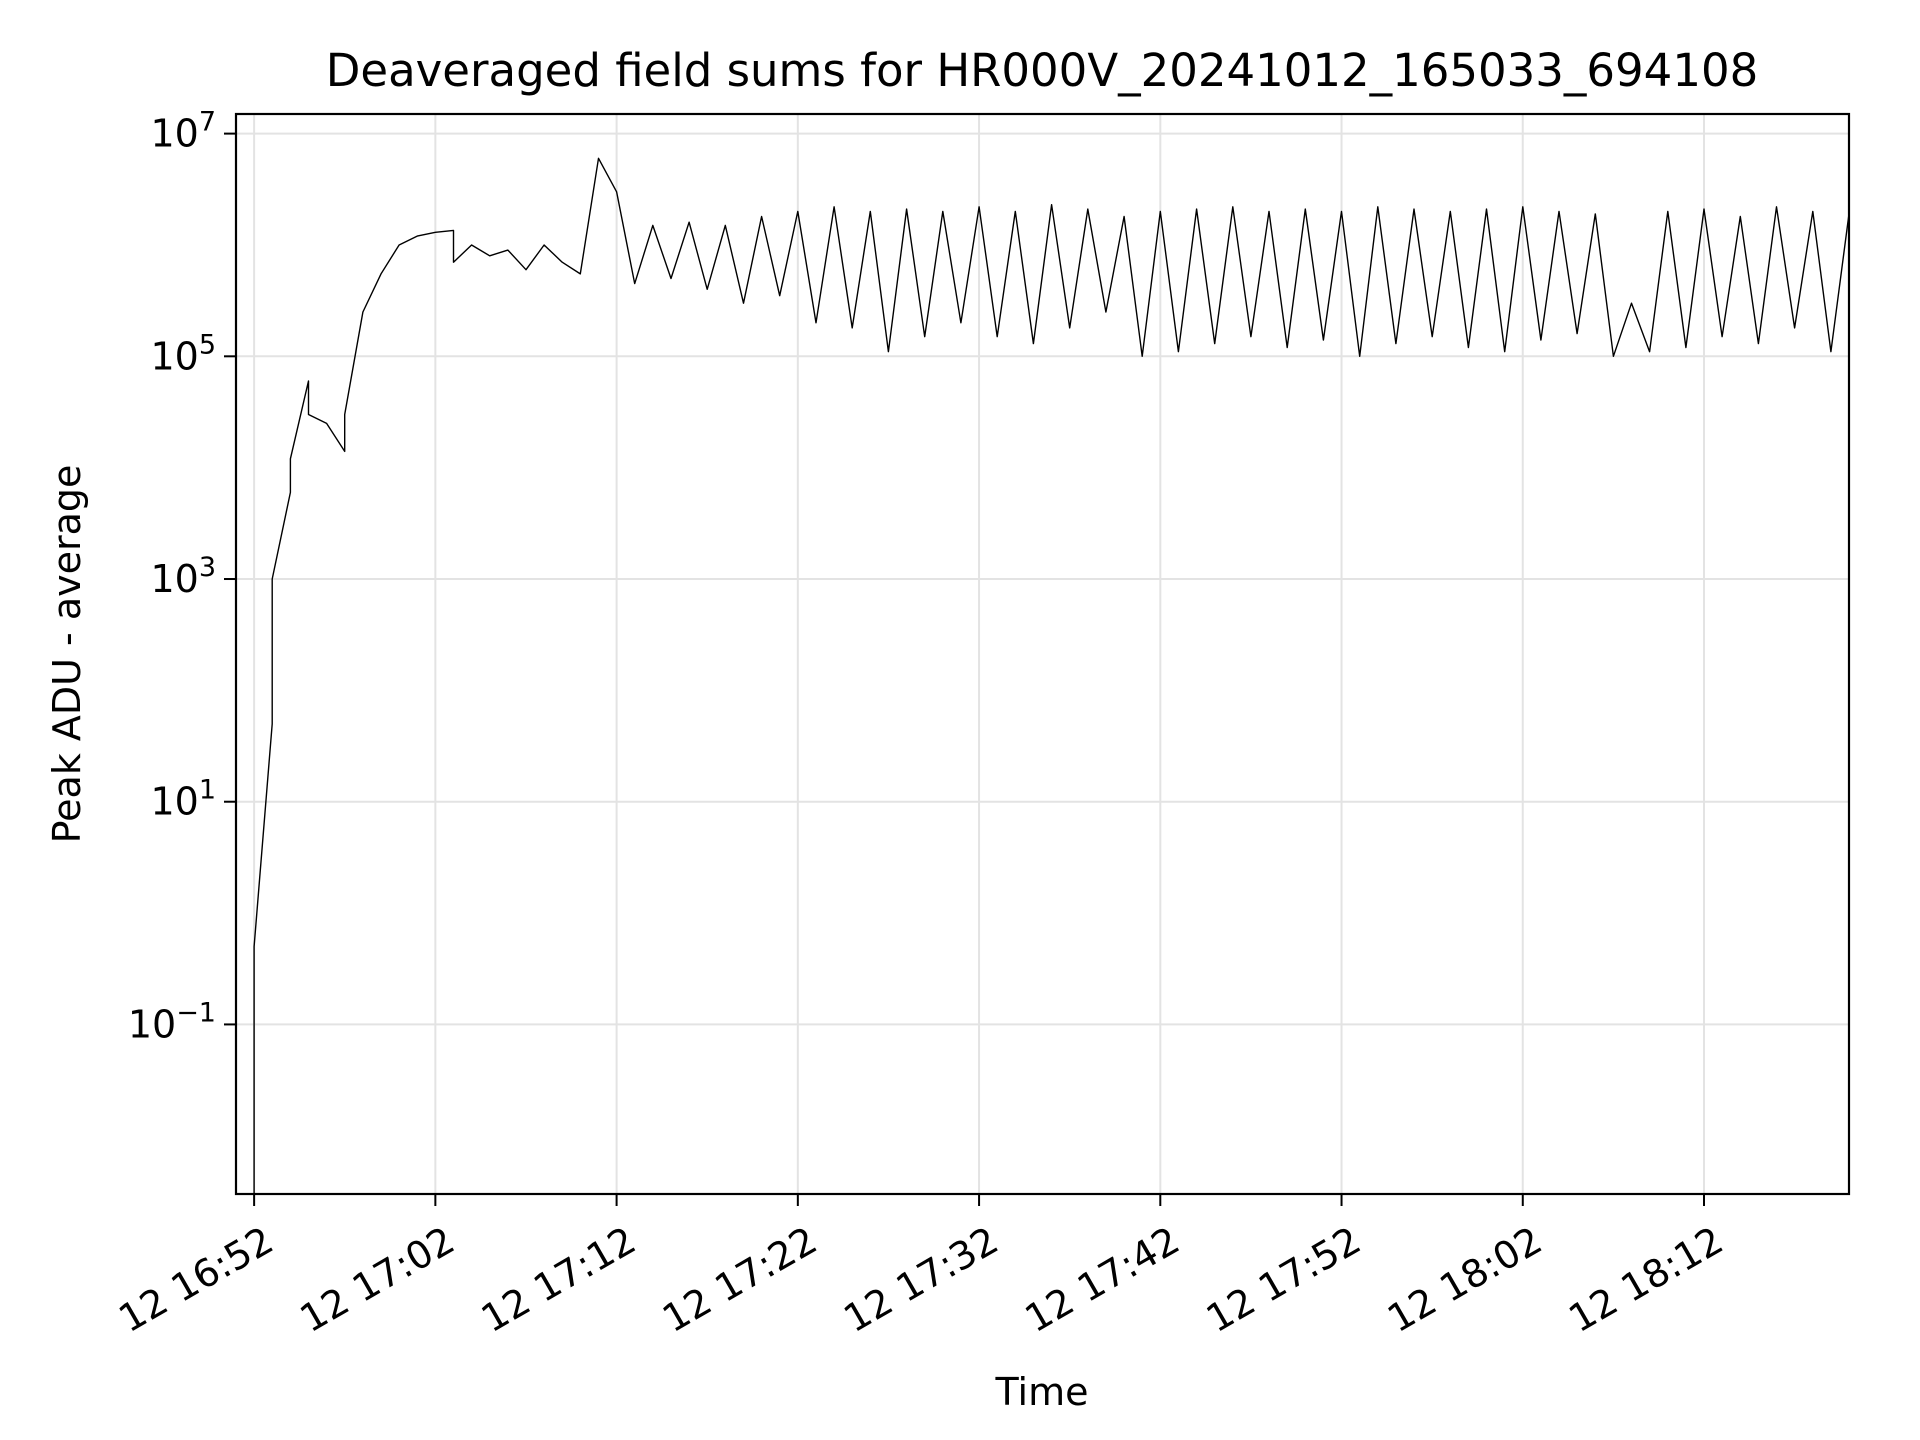  What do you see at coordinates (207, 567) in the screenshot?
I see `y-tick-exponent: 3` at bounding box center [207, 567].